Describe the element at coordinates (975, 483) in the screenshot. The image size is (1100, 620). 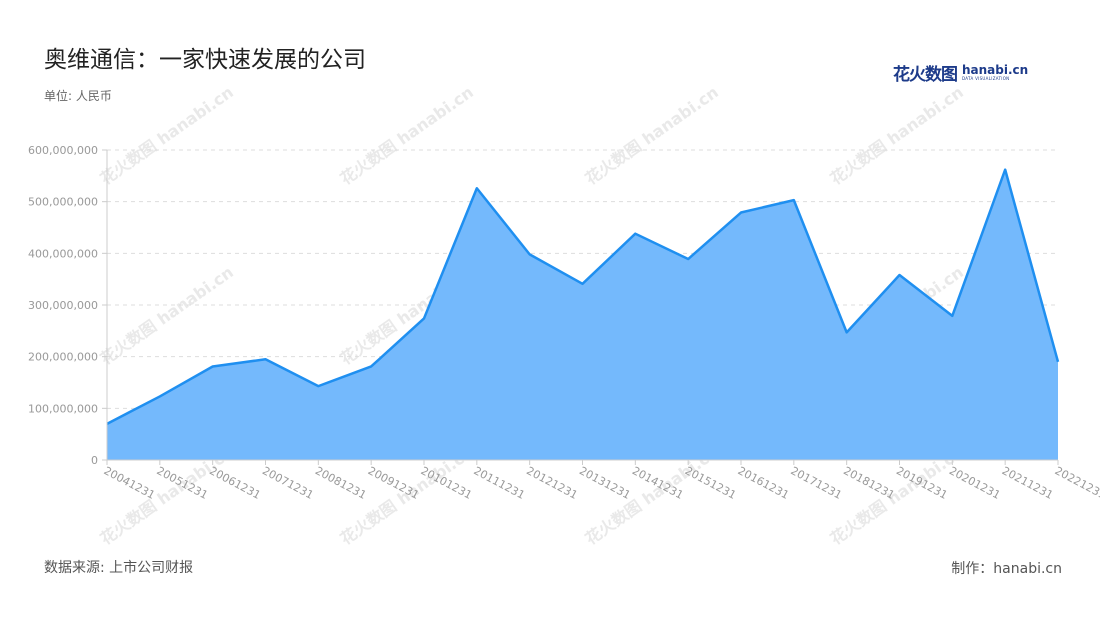
I see `x-tick-label: 20201231` at that location.